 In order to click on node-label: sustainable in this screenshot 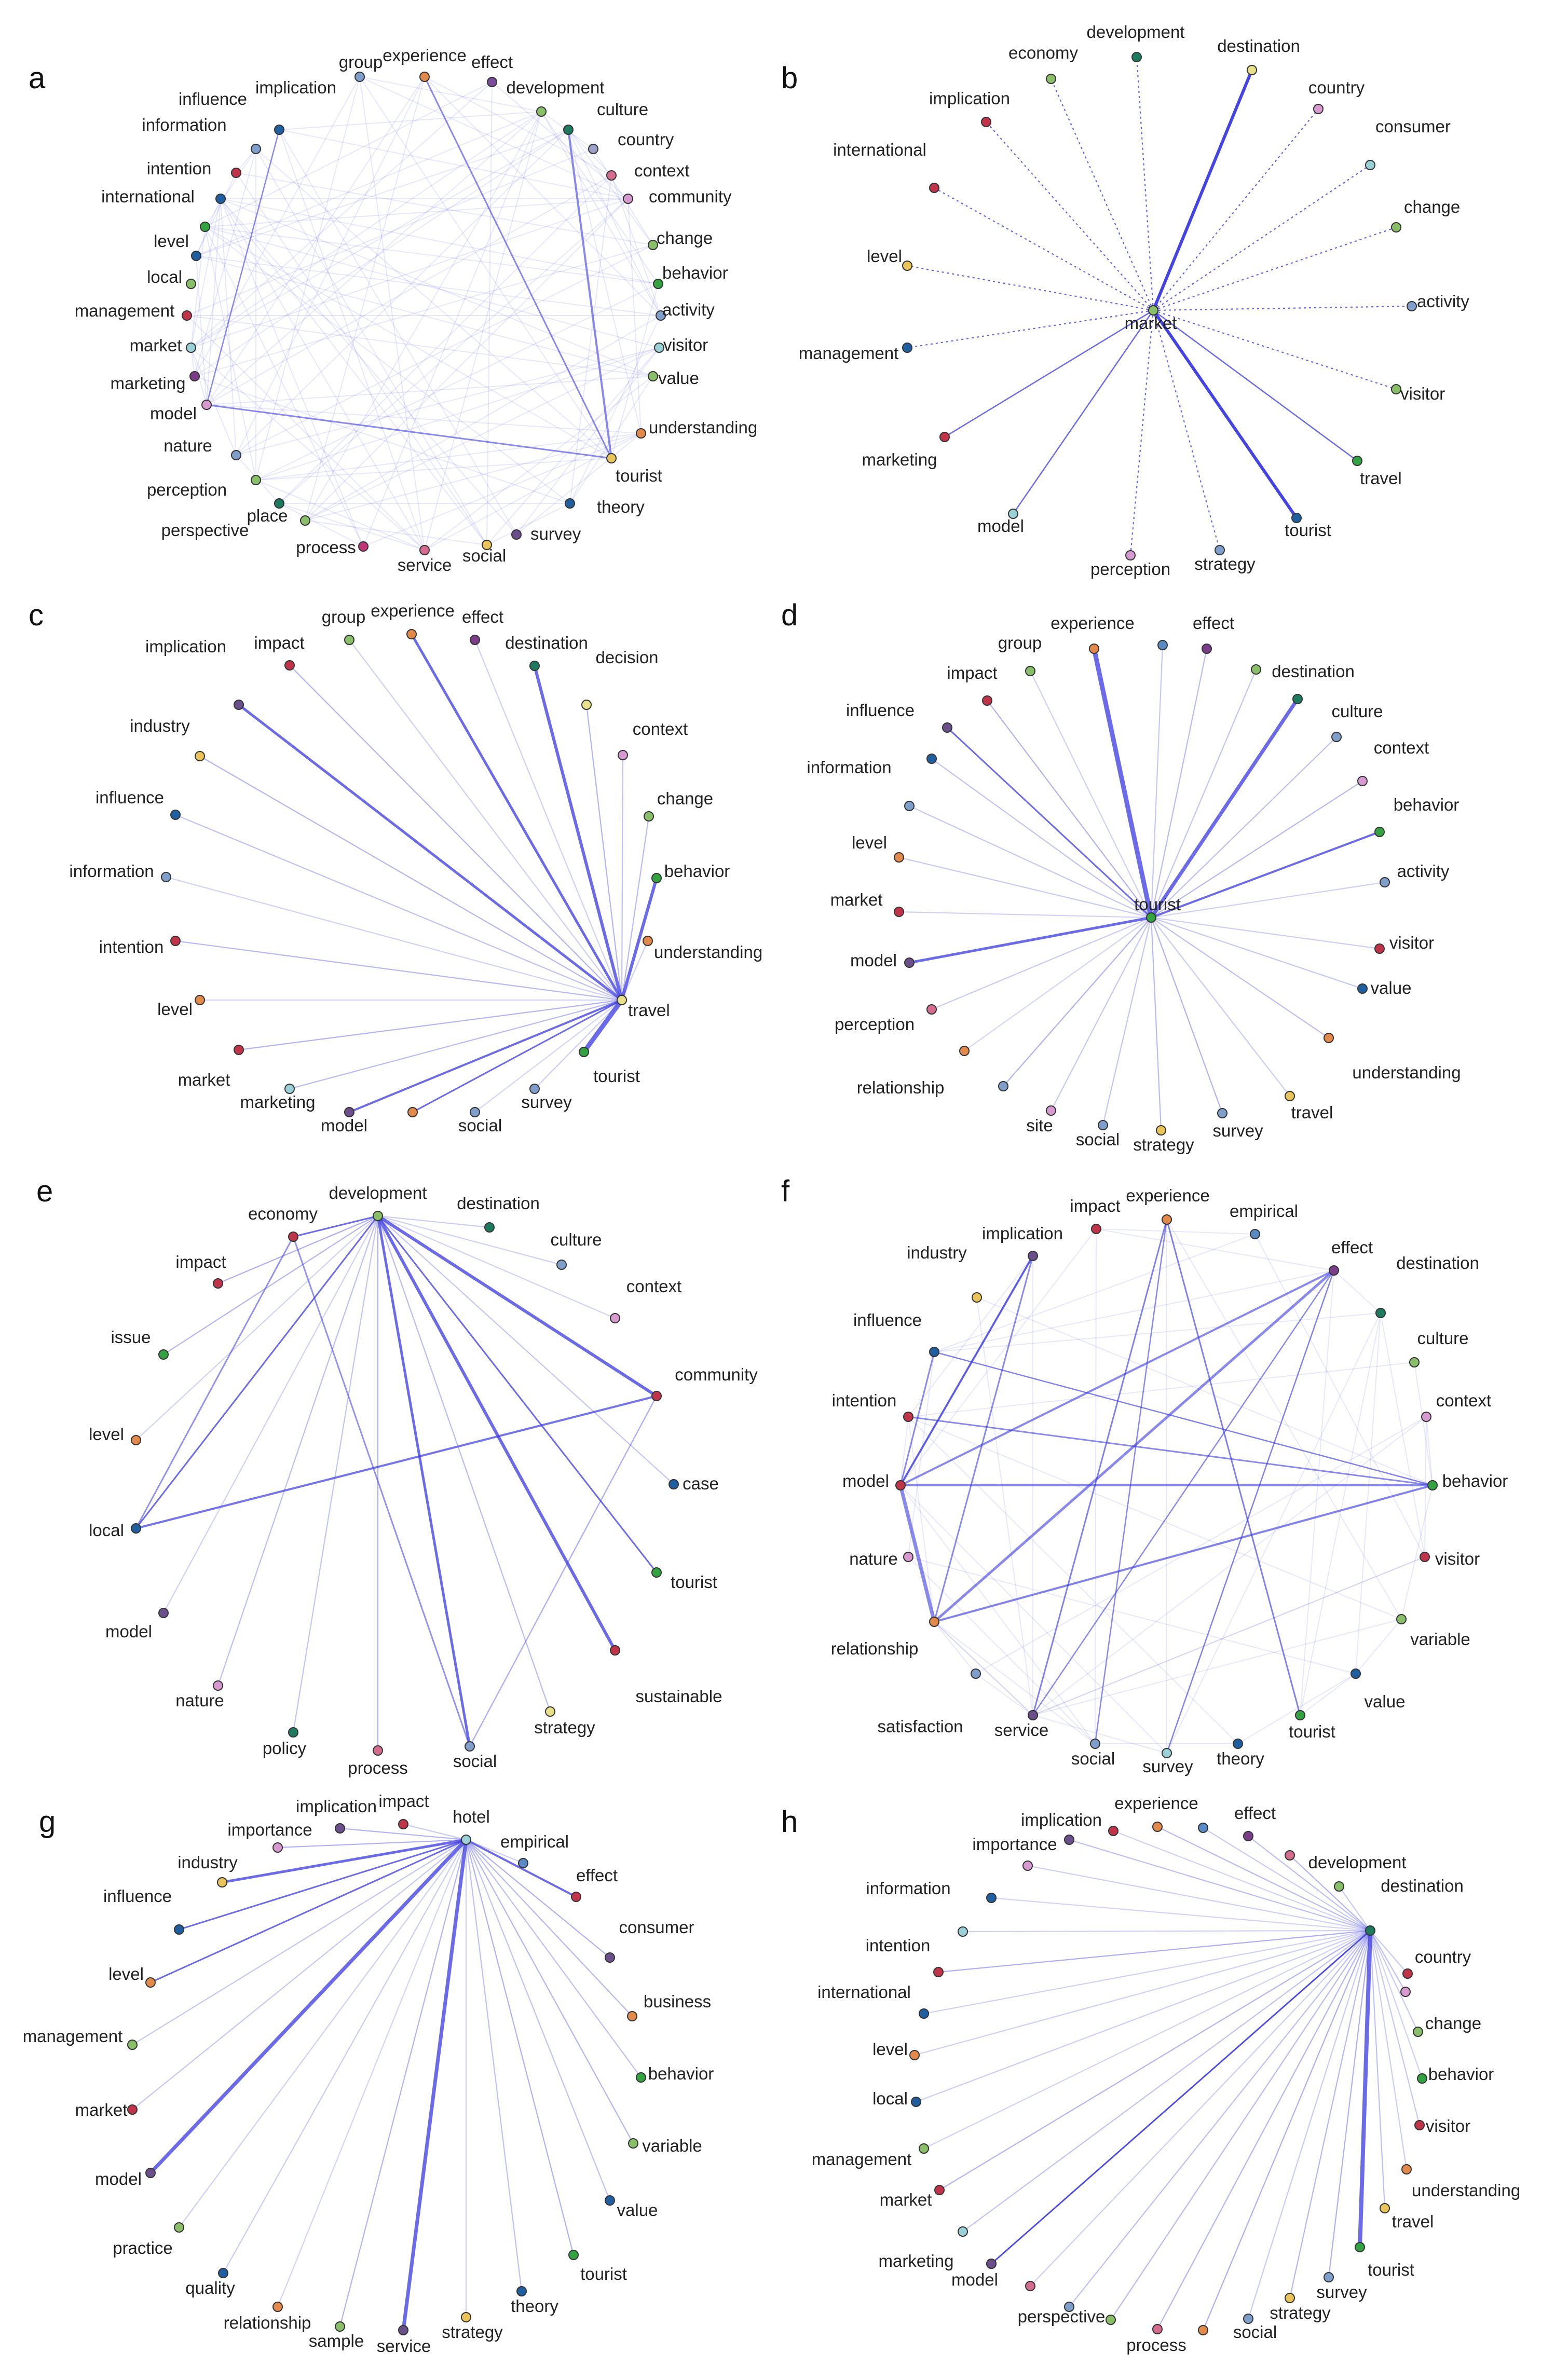, I will do `click(679, 1696)`.